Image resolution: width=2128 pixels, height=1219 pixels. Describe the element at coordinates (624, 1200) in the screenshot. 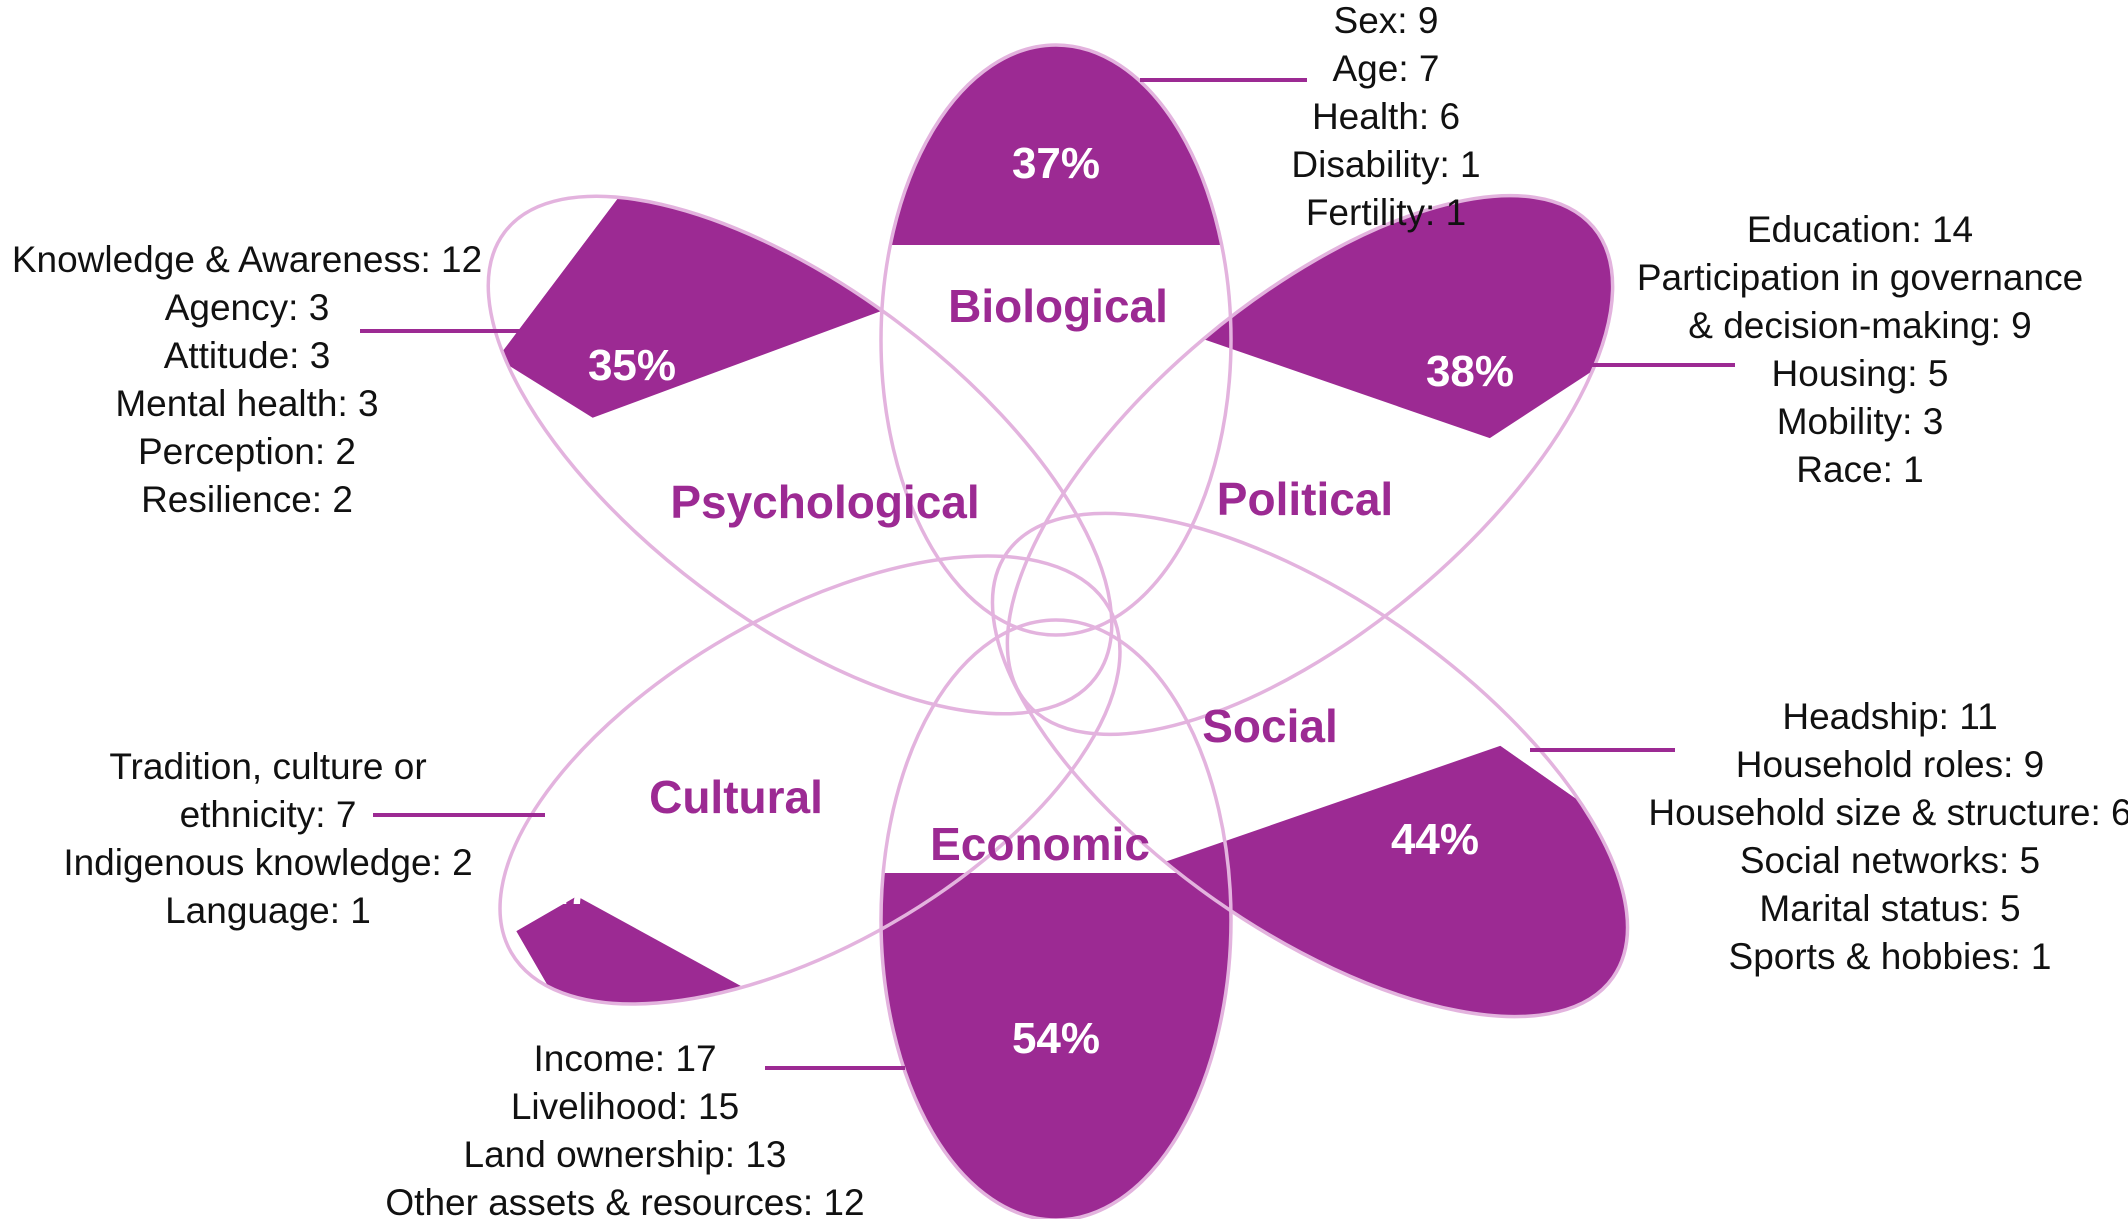

I see `factor-item: Other assets & resources: 12` at that location.